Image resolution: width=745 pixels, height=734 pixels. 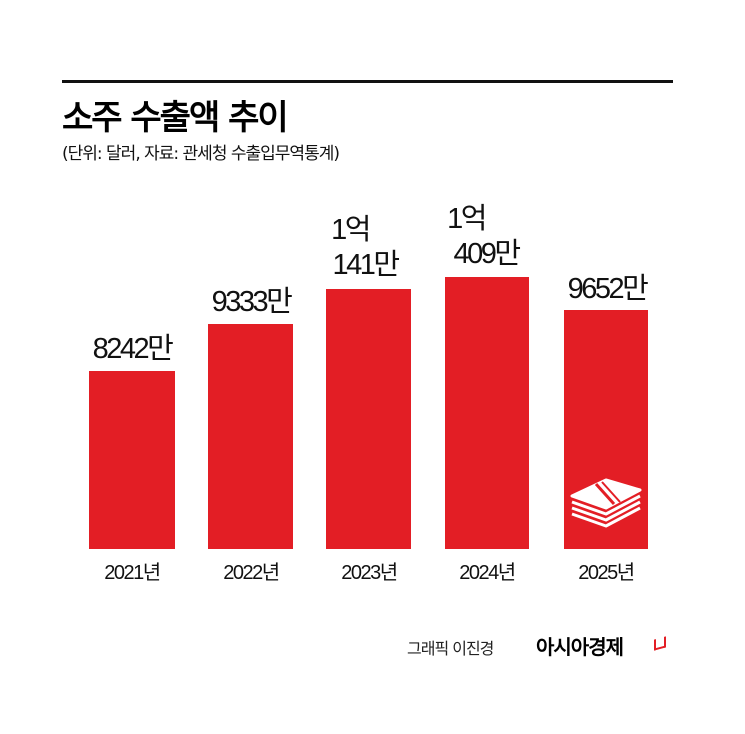 What do you see at coordinates (608, 289) in the screenshot?
I see `value-label-2025: 9652만` at bounding box center [608, 289].